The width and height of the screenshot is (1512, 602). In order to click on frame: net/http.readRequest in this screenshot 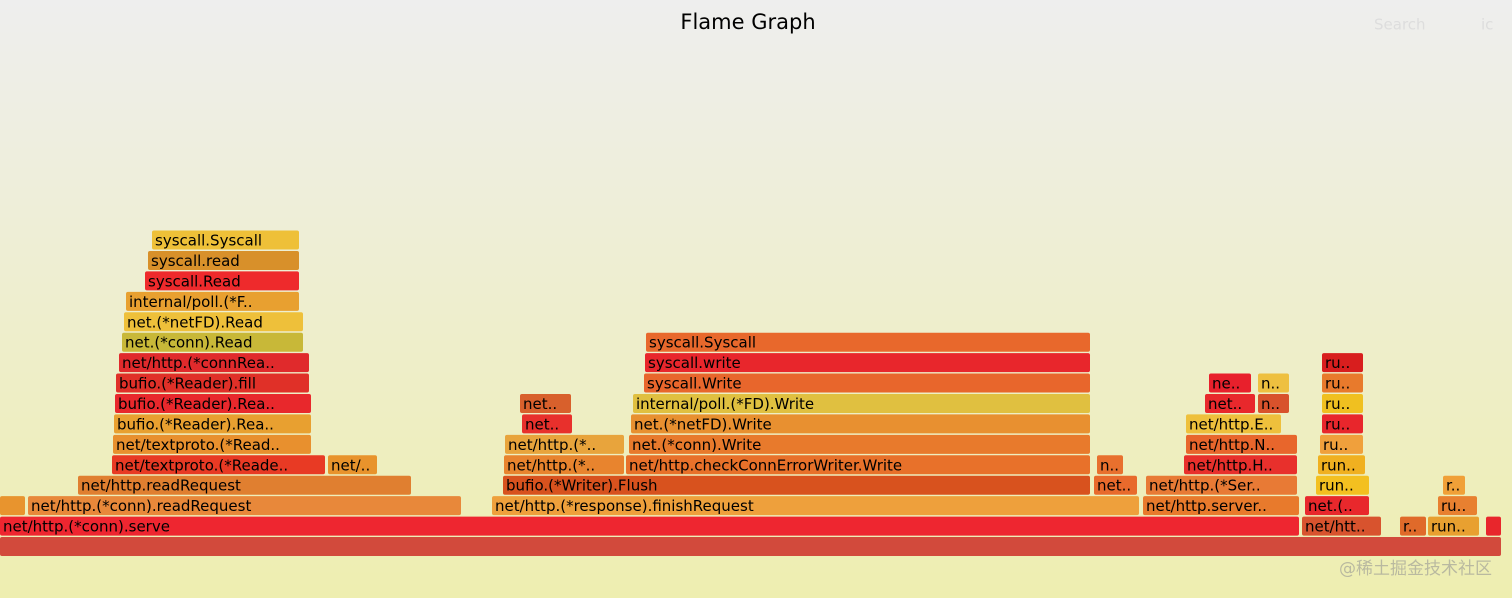, I will do `click(244, 485)`.